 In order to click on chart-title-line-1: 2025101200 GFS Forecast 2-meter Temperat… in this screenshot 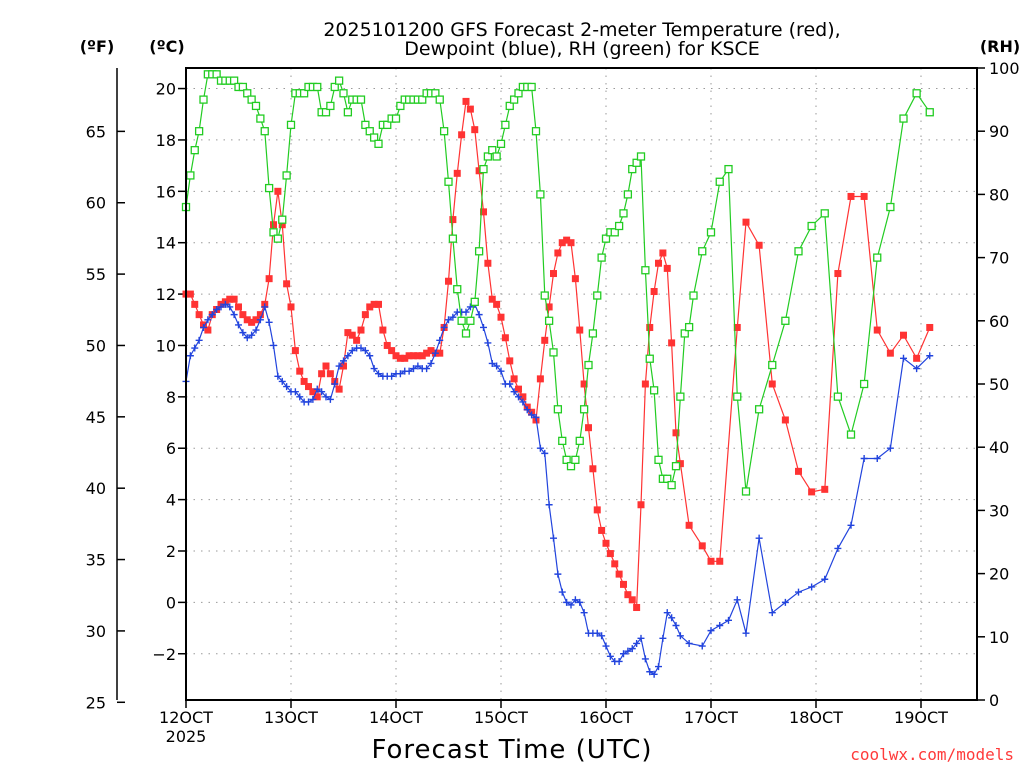, I will do `click(581, 30)`.